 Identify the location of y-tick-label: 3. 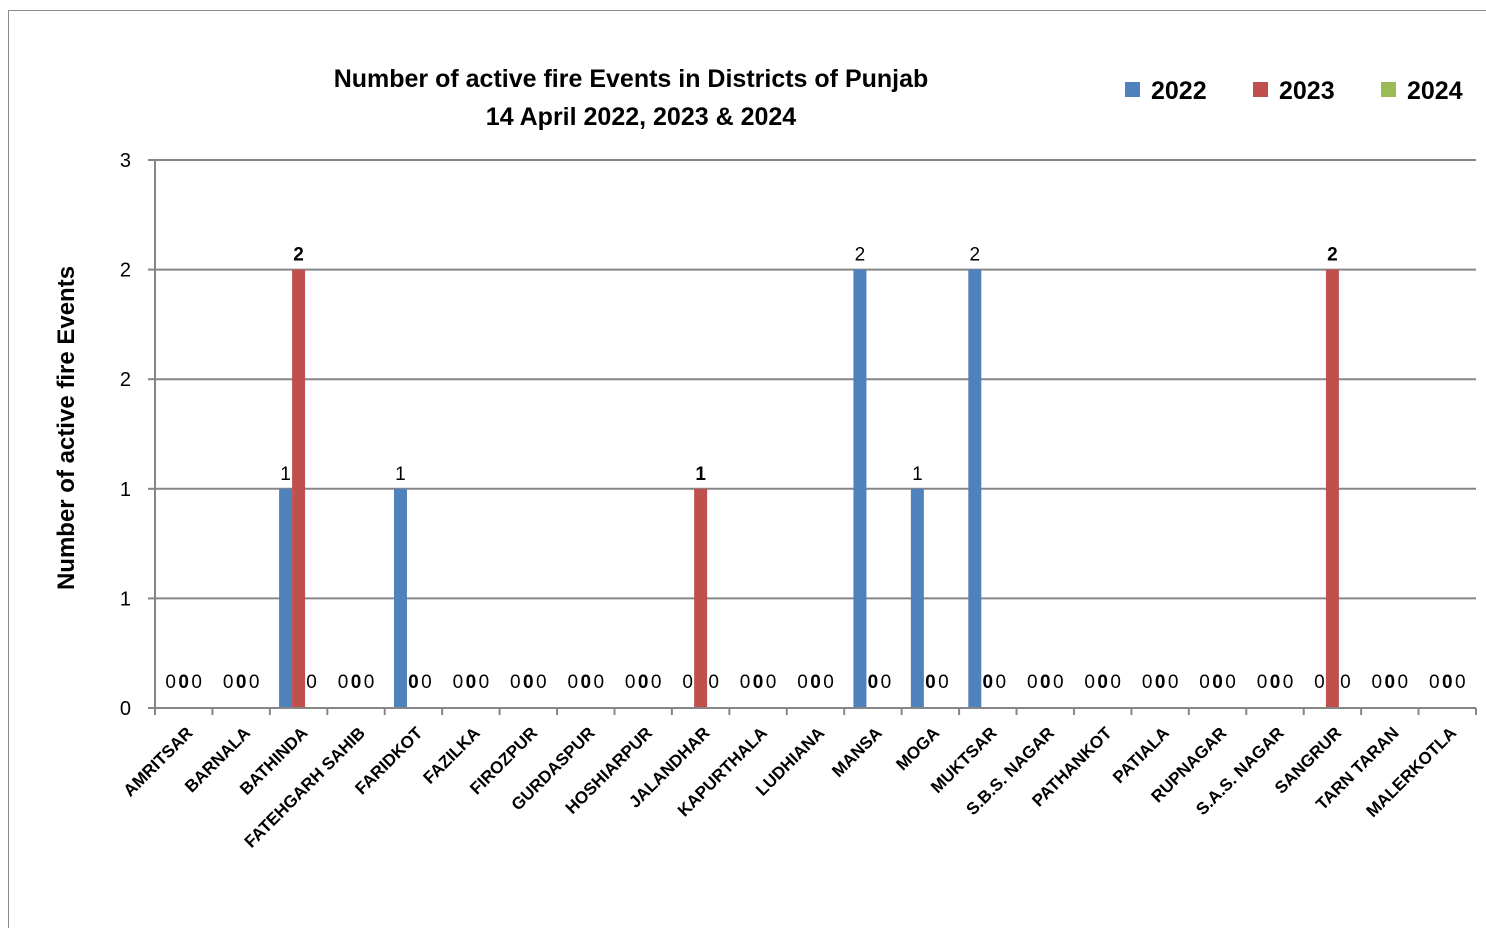
(125, 161).